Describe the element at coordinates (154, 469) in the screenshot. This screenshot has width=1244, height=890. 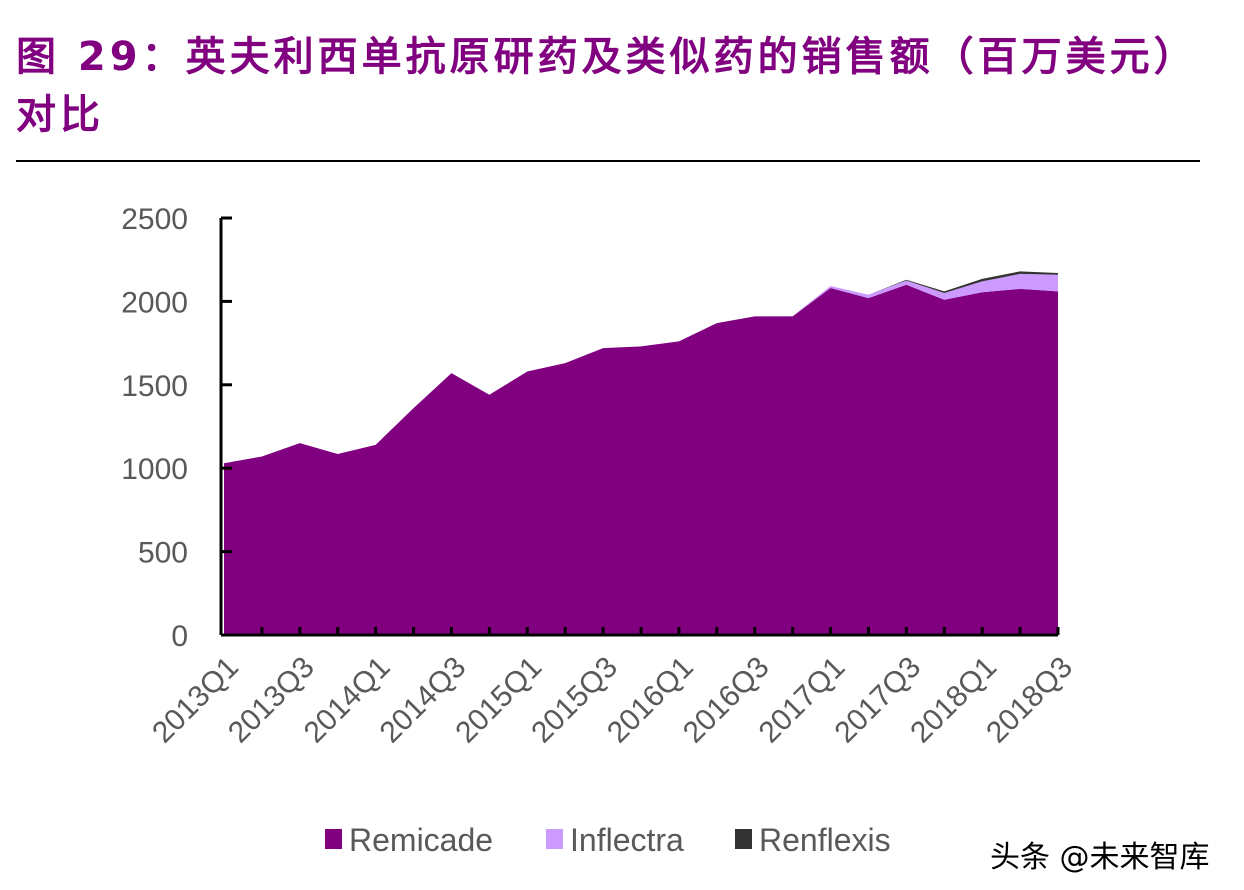
I see `y-tick-label: 1000` at that location.